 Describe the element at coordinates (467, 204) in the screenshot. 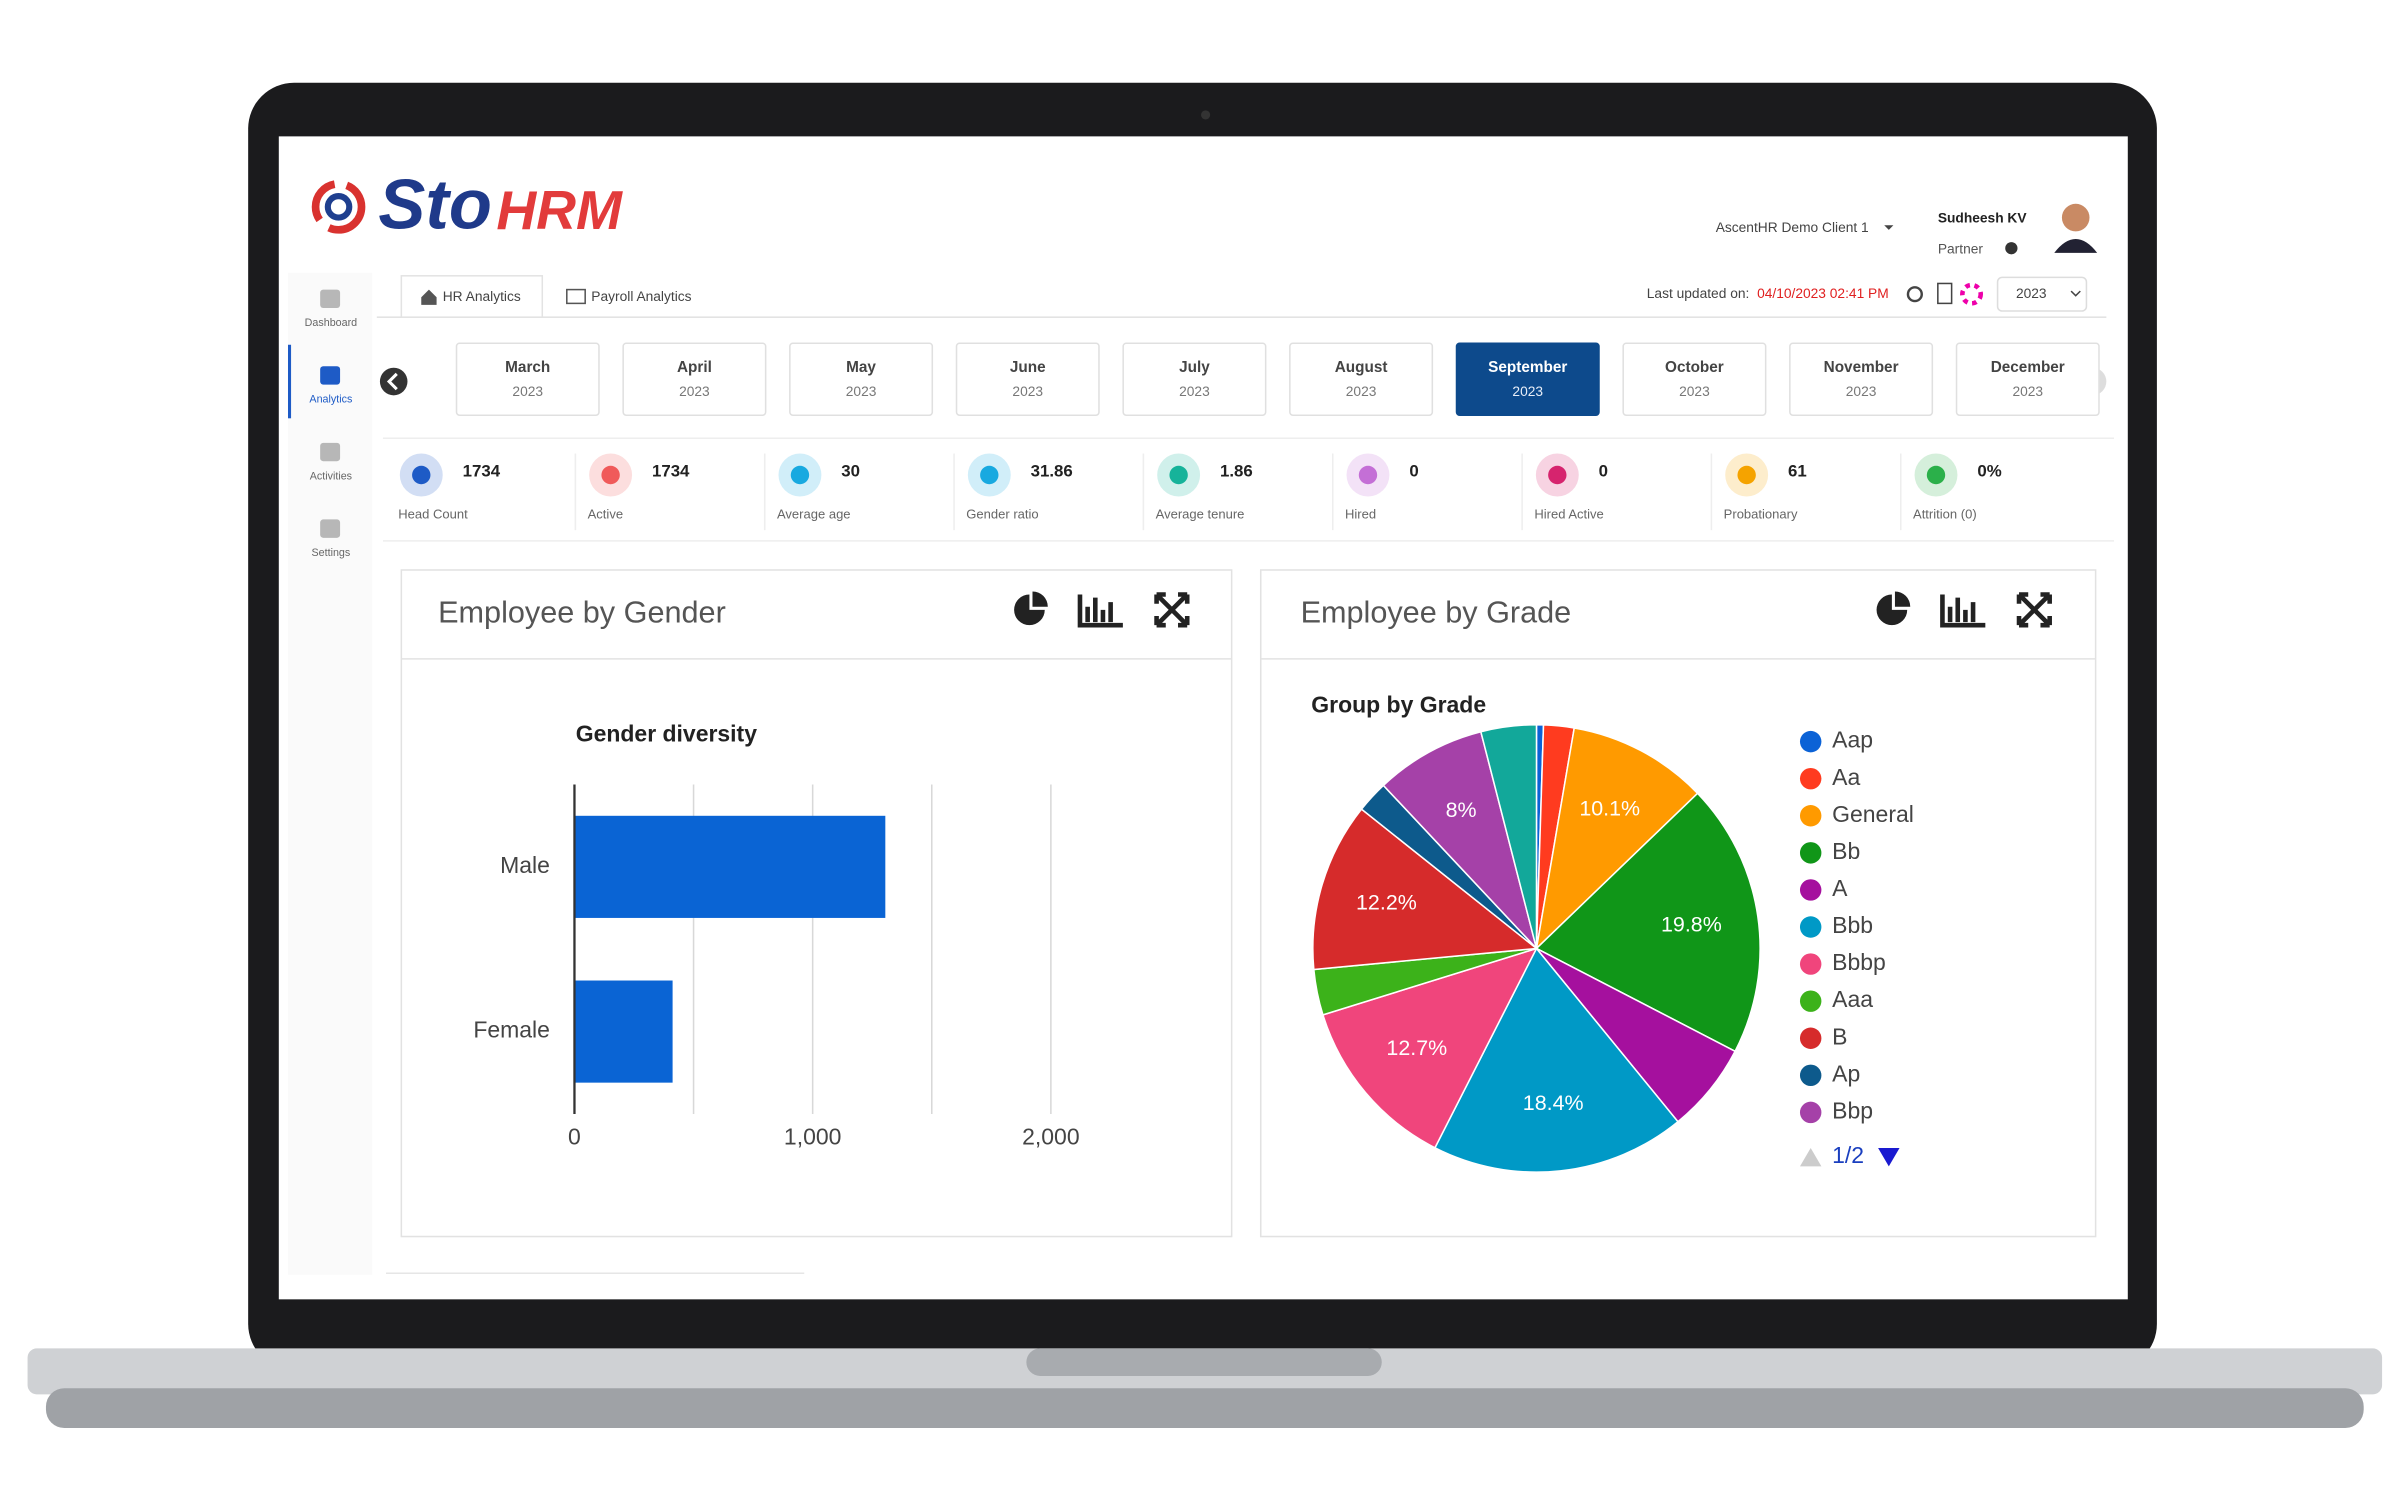

I see `logo: Sto HRM` at that location.